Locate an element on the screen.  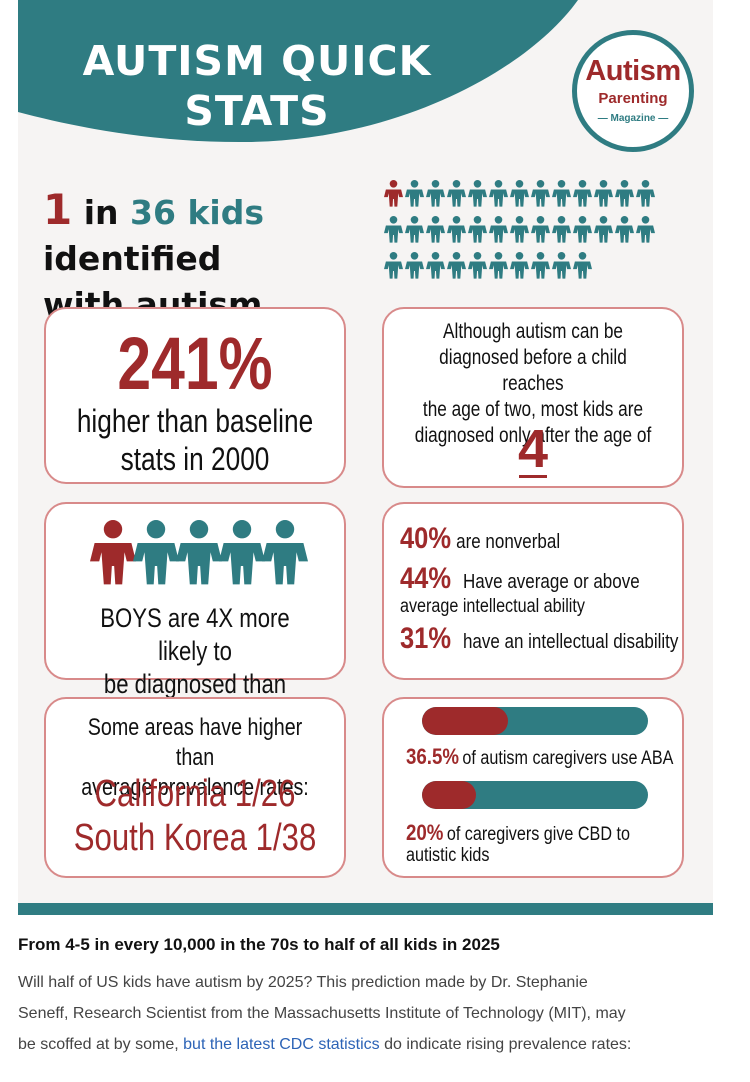
cbd-progress-bar is located at coordinates (535, 795).